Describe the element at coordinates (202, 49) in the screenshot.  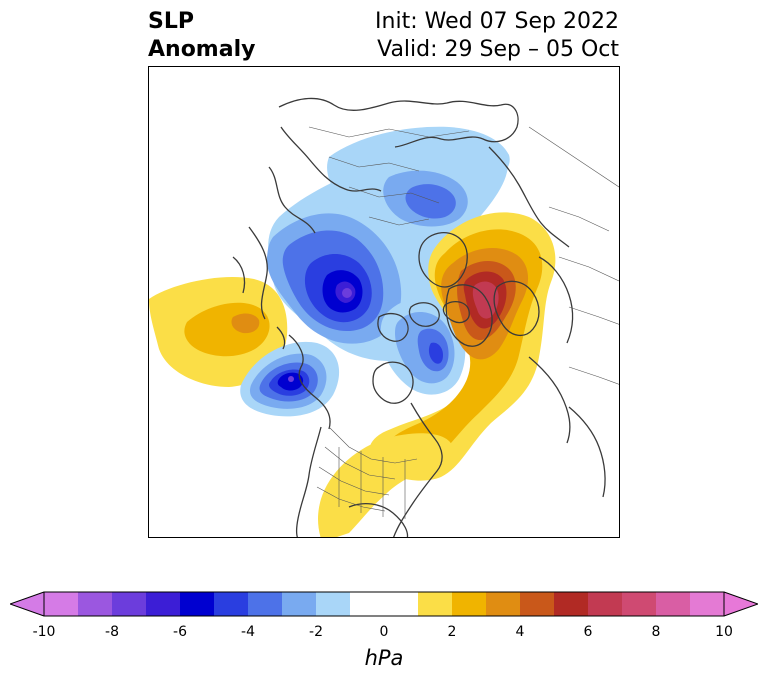
I see `title-field-line2: Anomaly` at that location.